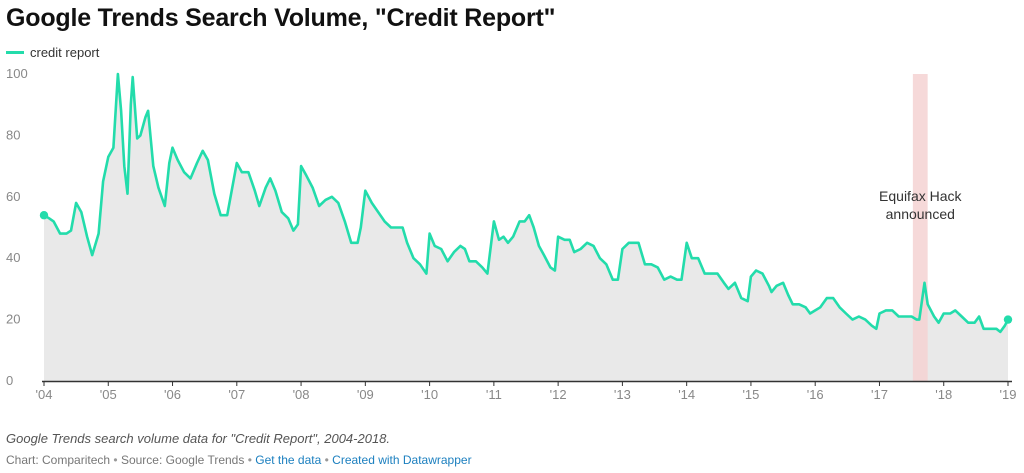 This screenshot has height=473, width=1024. What do you see at coordinates (920, 196) in the screenshot?
I see `annotation-label: Equifax Hack` at bounding box center [920, 196].